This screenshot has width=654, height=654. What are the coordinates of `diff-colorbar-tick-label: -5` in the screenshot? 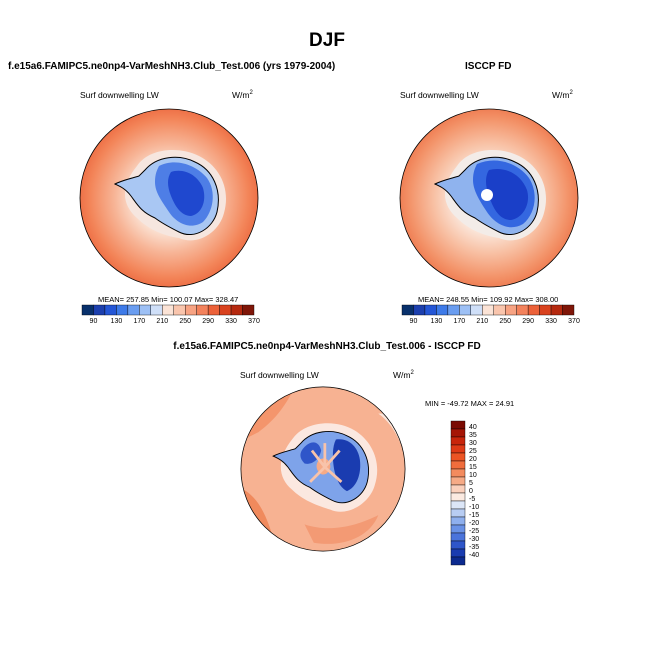 It's located at (472, 499).